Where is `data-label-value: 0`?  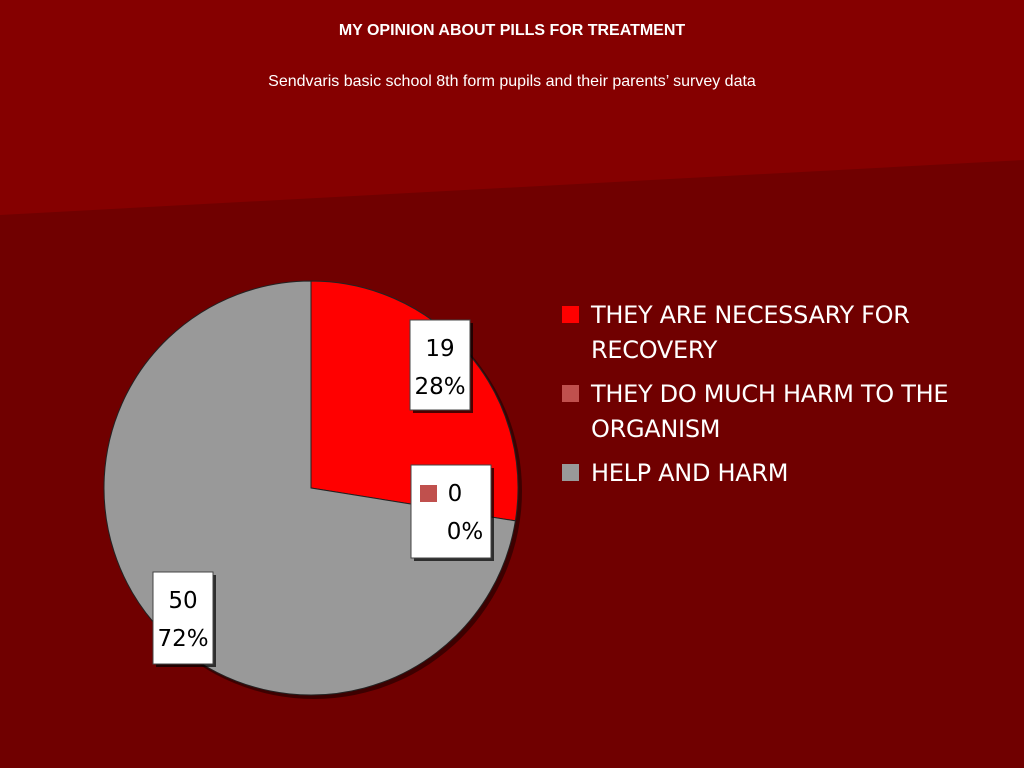
data-label-value: 0 is located at coordinates (455, 494).